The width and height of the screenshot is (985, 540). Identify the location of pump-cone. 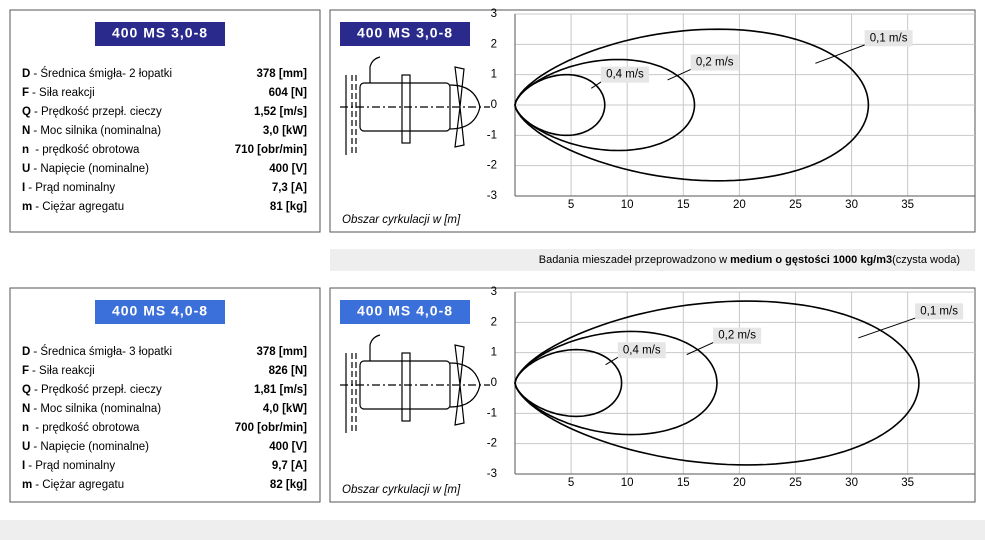
(465, 385).